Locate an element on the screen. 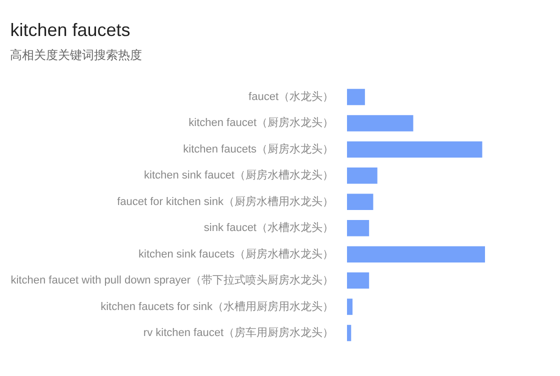  y-tick-label: faucet（水龙头） is located at coordinates (291, 96).